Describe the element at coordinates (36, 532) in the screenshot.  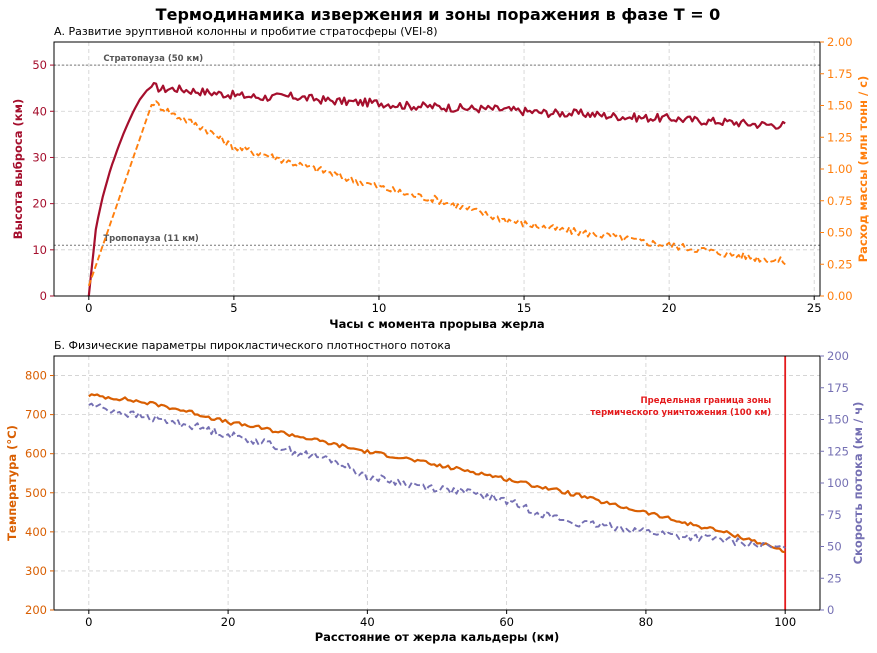
I see `y-left-tick-label: 400` at that location.